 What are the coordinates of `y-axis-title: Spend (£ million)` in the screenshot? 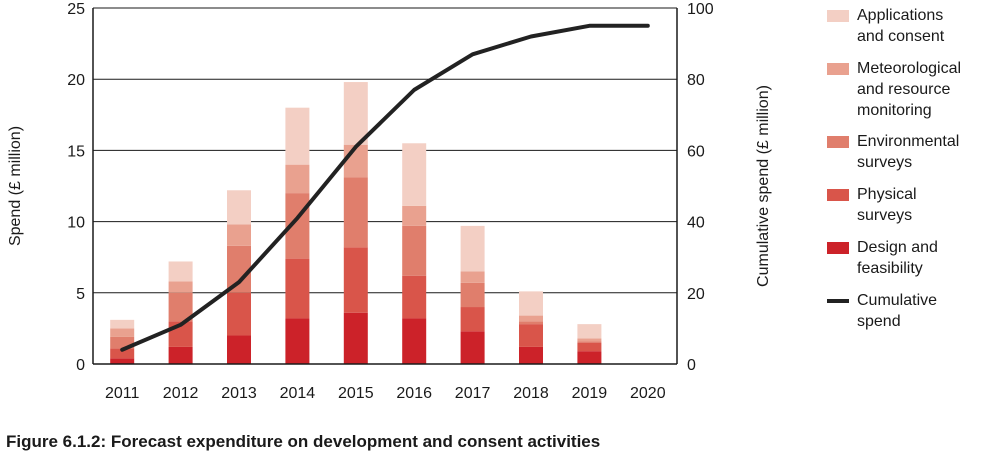 It's located at (15, 186).